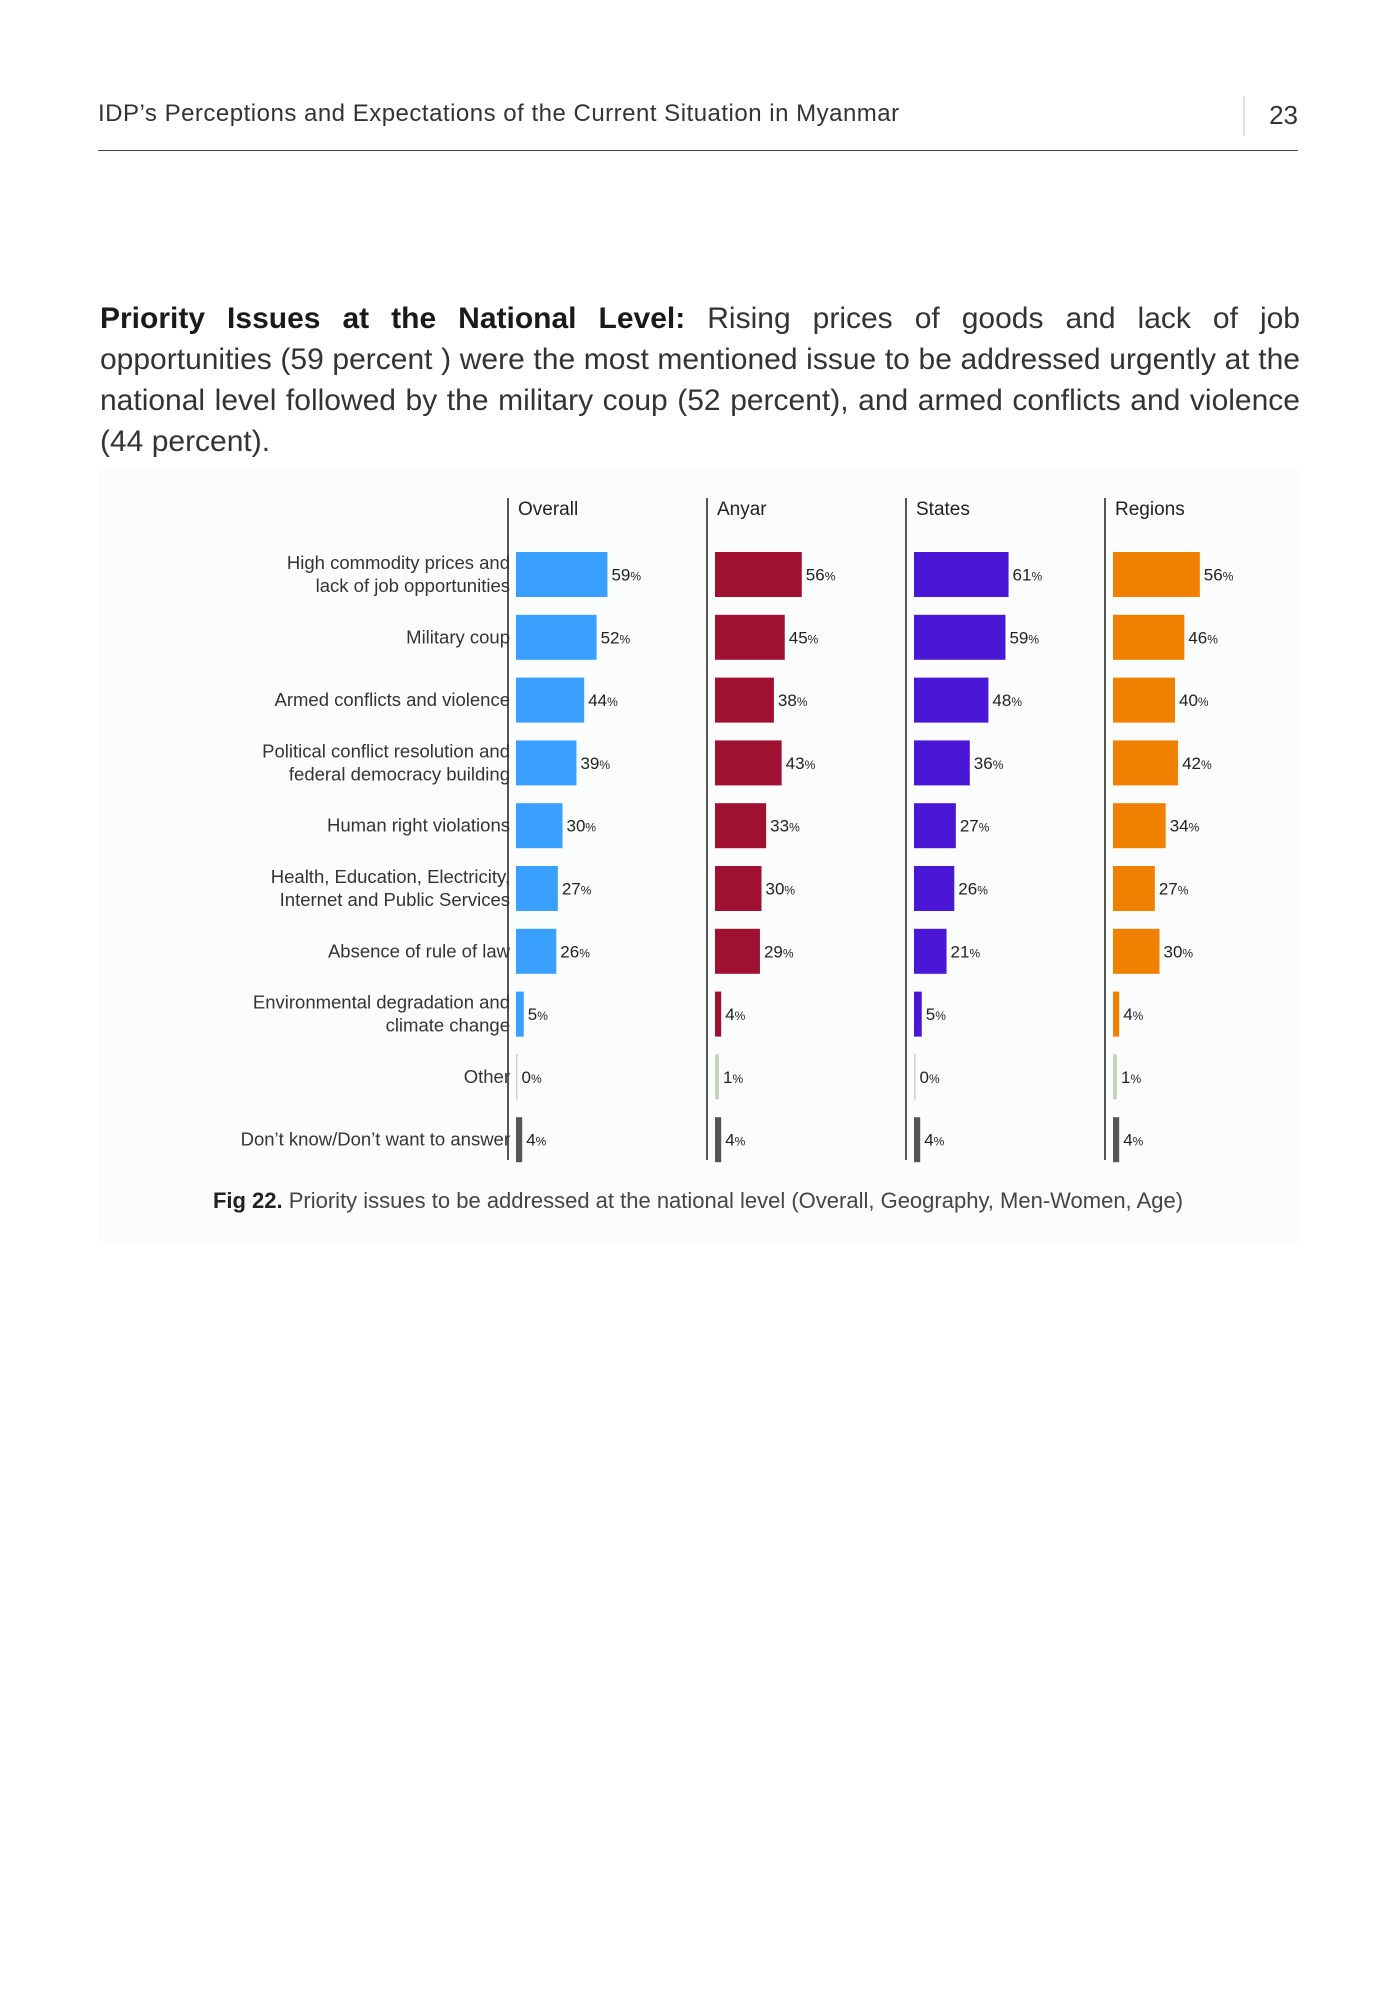 This screenshot has height=2000, width=1400. What do you see at coordinates (393, 318) in the screenshot?
I see `intro-lead: Priority Issues at the National Level:` at bounding box center [393, 318].